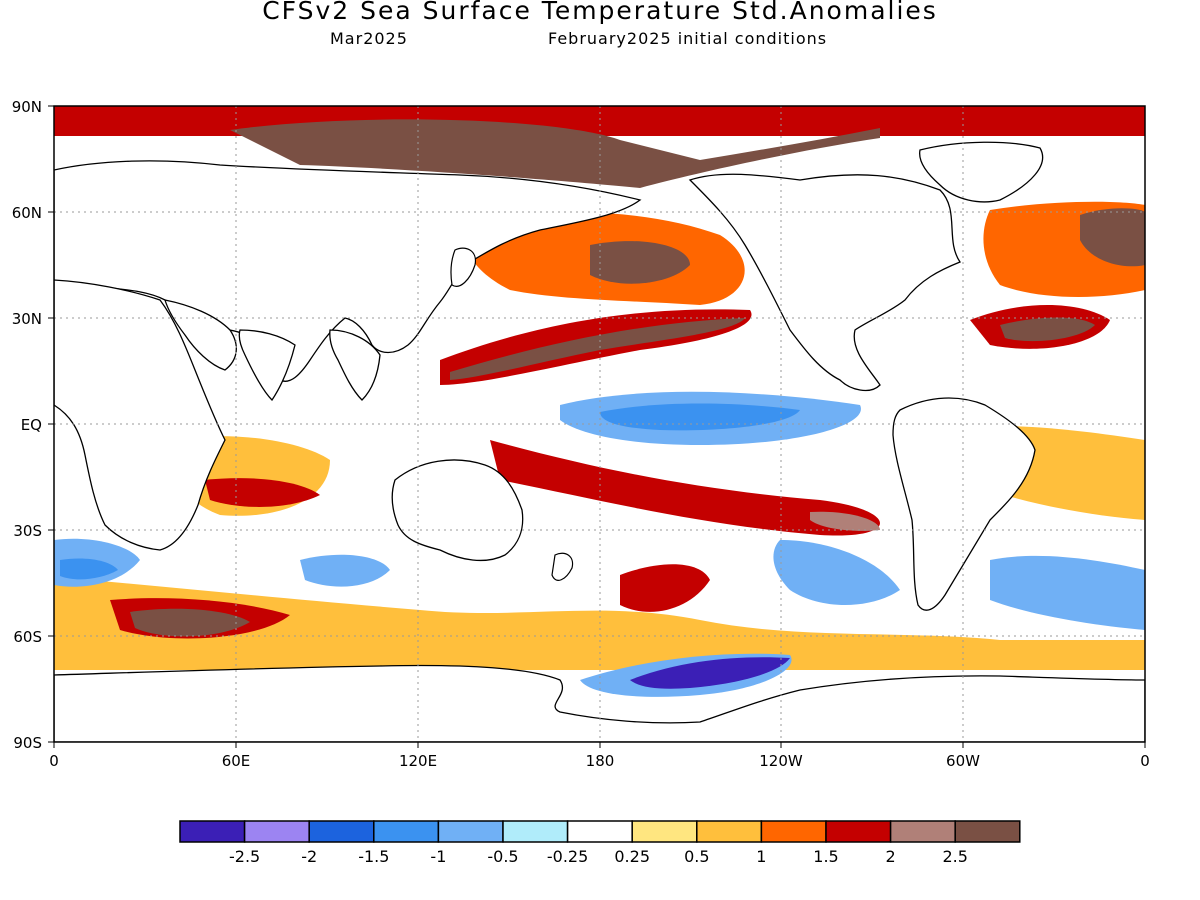 The image size is (1200, 900). I want to click on spac-strong-spot, so click(845, 521).